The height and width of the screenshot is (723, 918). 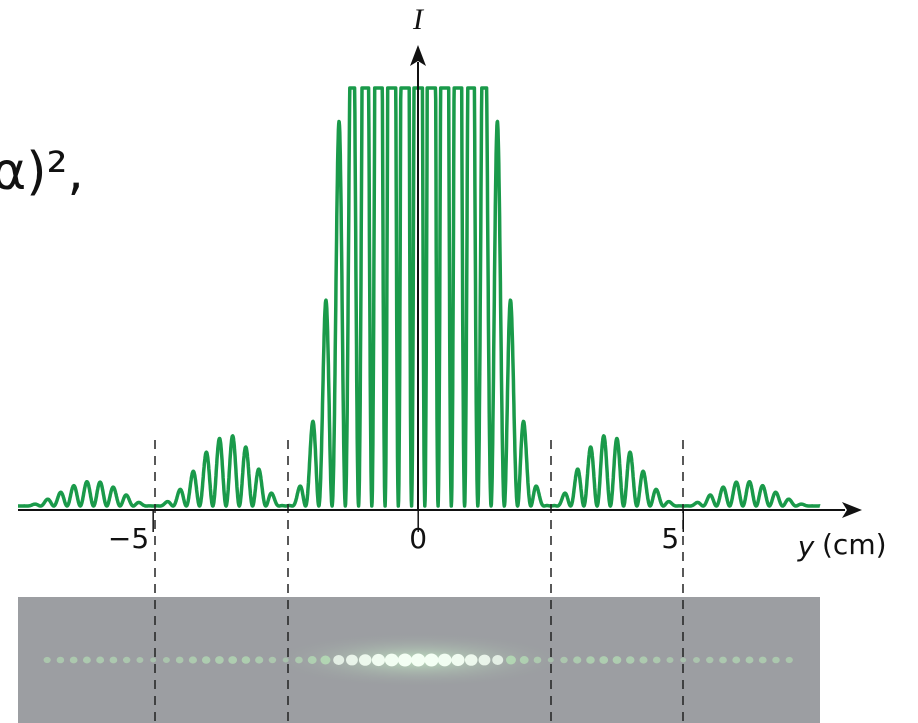 I want to click on x-tick-label: 5, so click(x=670, y=538).